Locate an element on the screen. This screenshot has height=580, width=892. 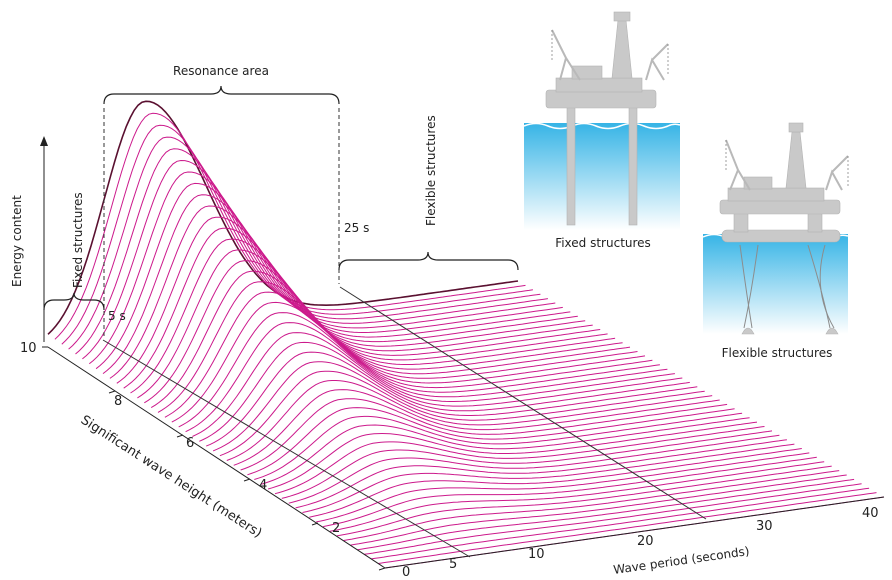
height-axis-title: Significant wave height (meters) is located at coordinates (171, 477).